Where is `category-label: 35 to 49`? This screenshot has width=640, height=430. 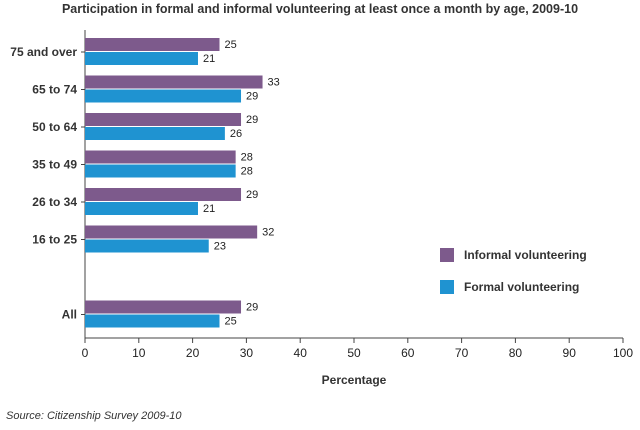 category-label: 35 to 49 is located at coordinates (54, 165).